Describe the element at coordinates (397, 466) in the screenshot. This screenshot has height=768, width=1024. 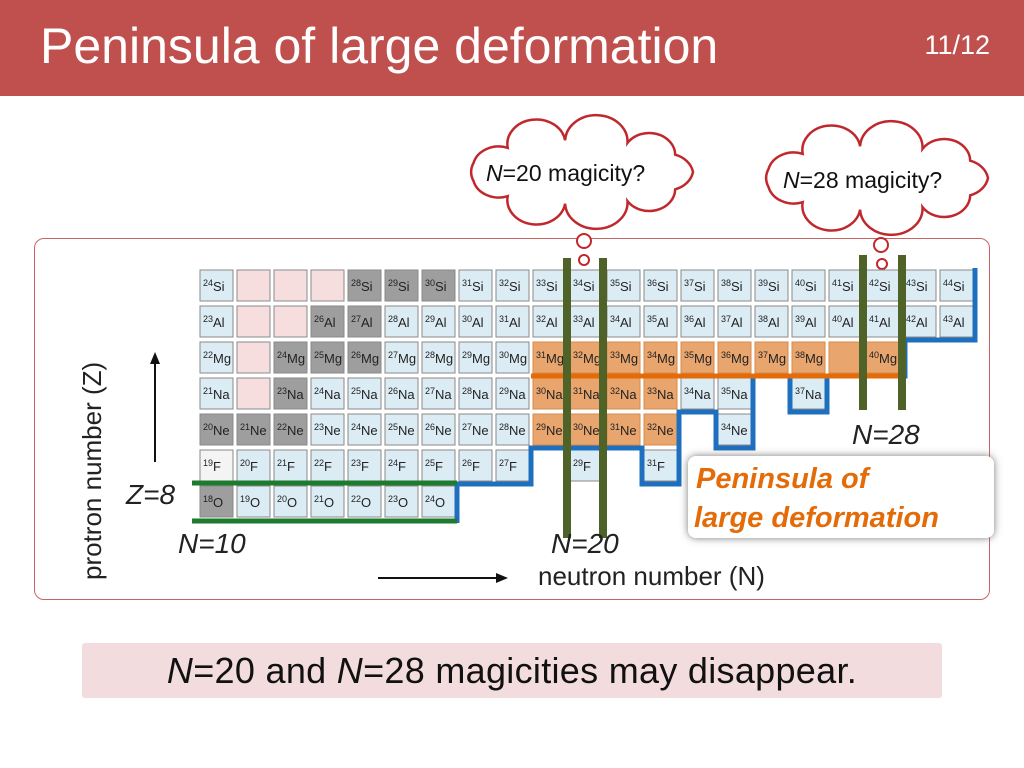
I see `nuclide-label: 24F` at that location.